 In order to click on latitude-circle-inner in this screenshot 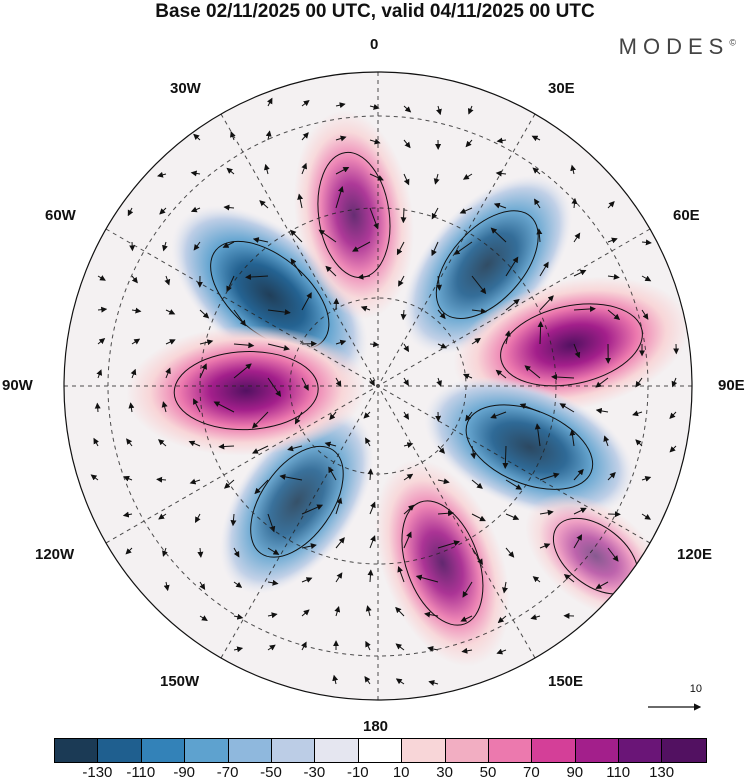, I will do `click(378, 386)`.